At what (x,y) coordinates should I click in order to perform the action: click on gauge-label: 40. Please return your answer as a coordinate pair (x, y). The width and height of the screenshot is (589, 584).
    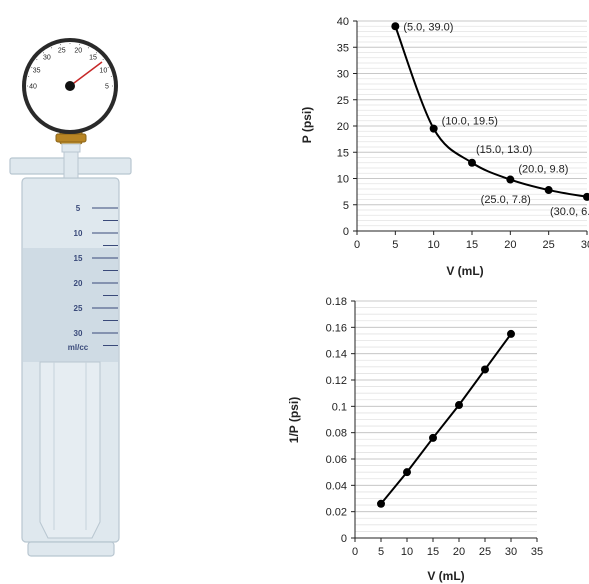
    Looking at the image, I should click on (33, 87).